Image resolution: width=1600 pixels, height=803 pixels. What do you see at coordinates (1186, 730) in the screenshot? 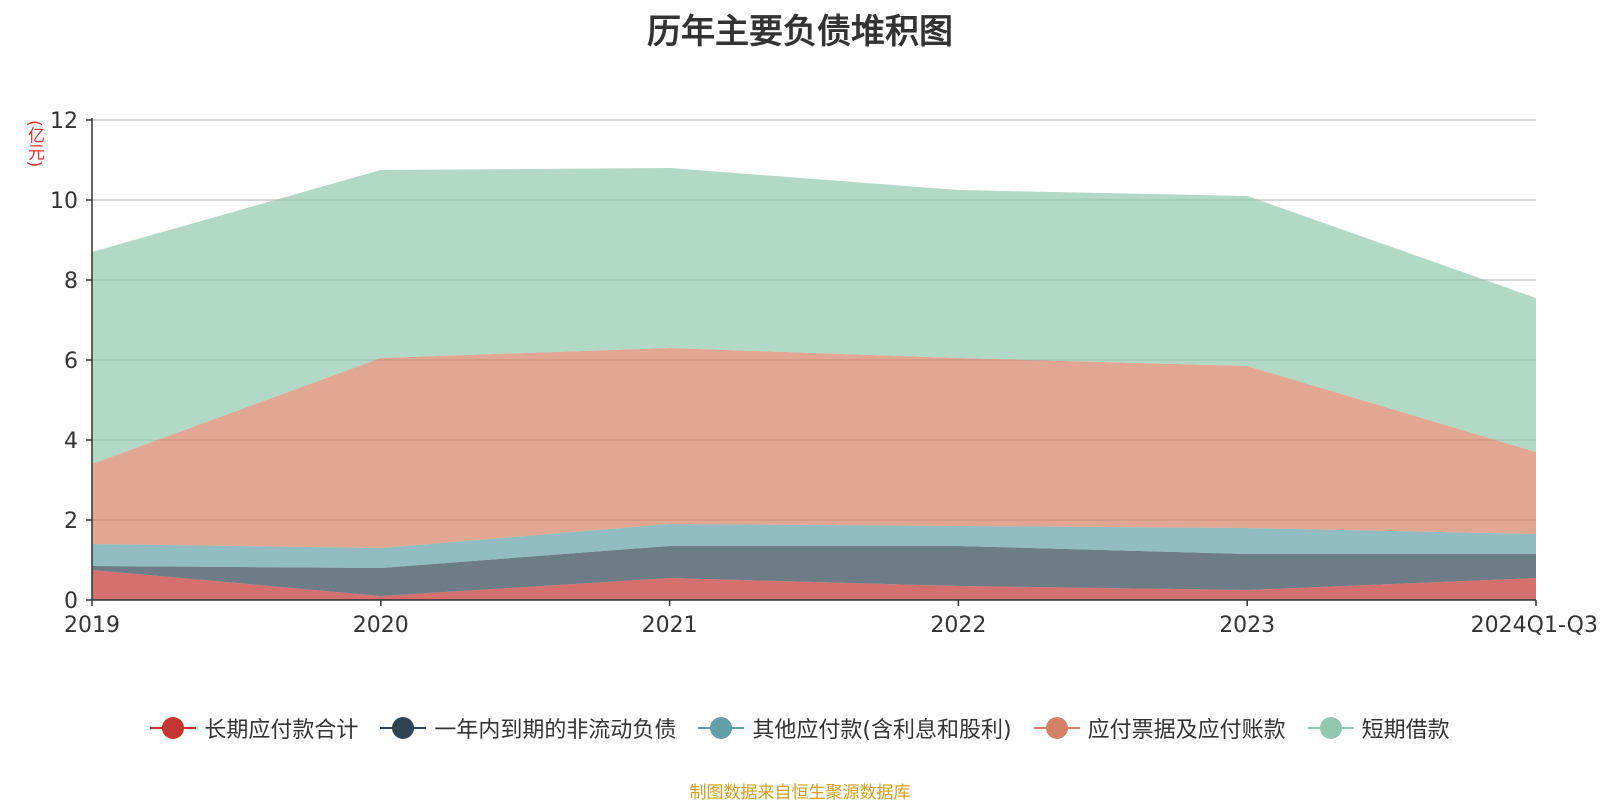
I see `legend-label: 应付票据及应付账款` at bounding box center [1186, 730].